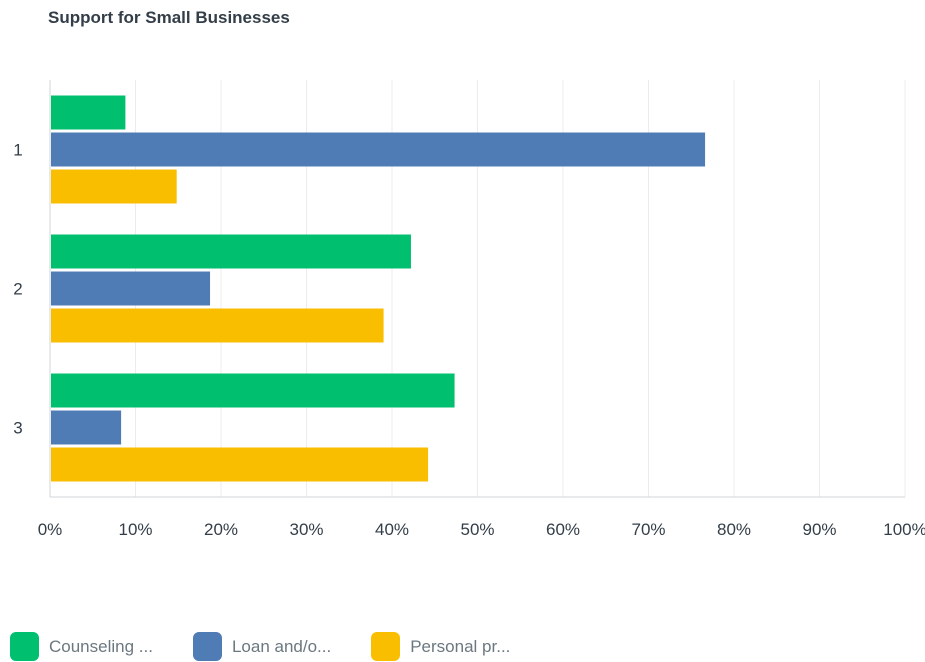 Image resolution: width=925 pixels, height=662 pixels. What do you see at coordinates (904, 529) in the screenshot?
I see `x-tick-label: 100%` at bounding box center [904, 529].